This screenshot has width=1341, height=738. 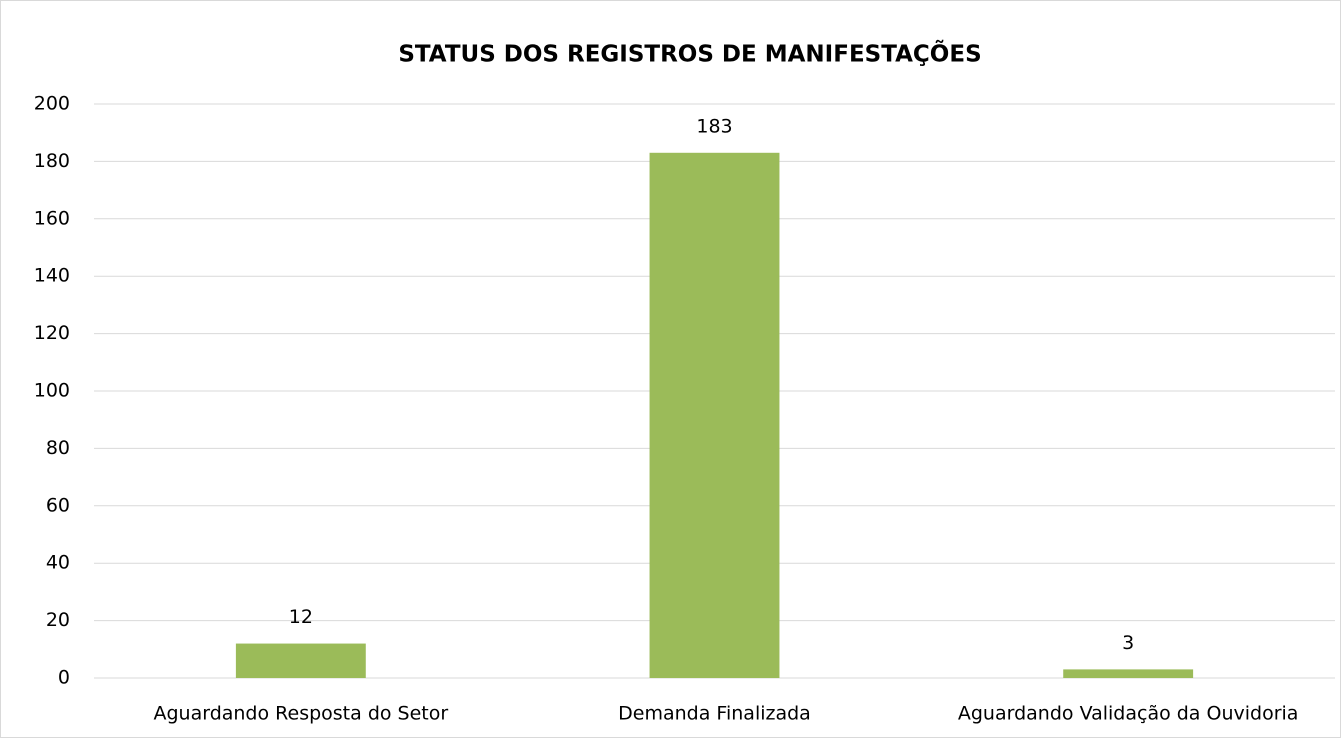 I want to click on x-tick-label: Demanda Finalizada, so click(x=714, y=714).